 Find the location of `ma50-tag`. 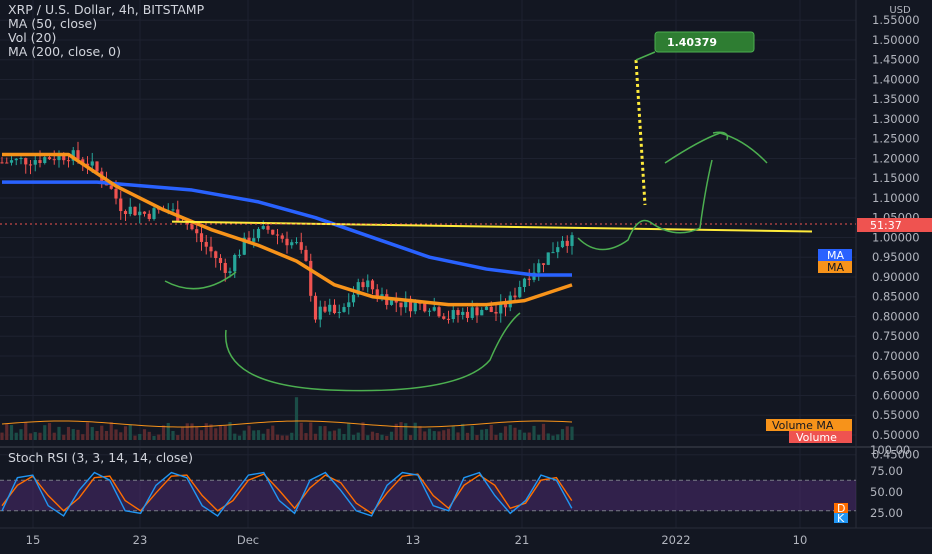

ma50-tag is located at coordinates (835, 267).